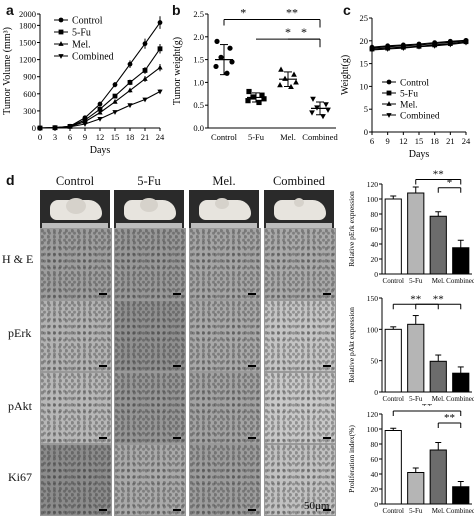 The width and height of the screenshot is (474, 520). What do you see at coordinates (419, 141) in the screenshot?
I see `x-tick-label: 15` at bounding box center [419, 141].